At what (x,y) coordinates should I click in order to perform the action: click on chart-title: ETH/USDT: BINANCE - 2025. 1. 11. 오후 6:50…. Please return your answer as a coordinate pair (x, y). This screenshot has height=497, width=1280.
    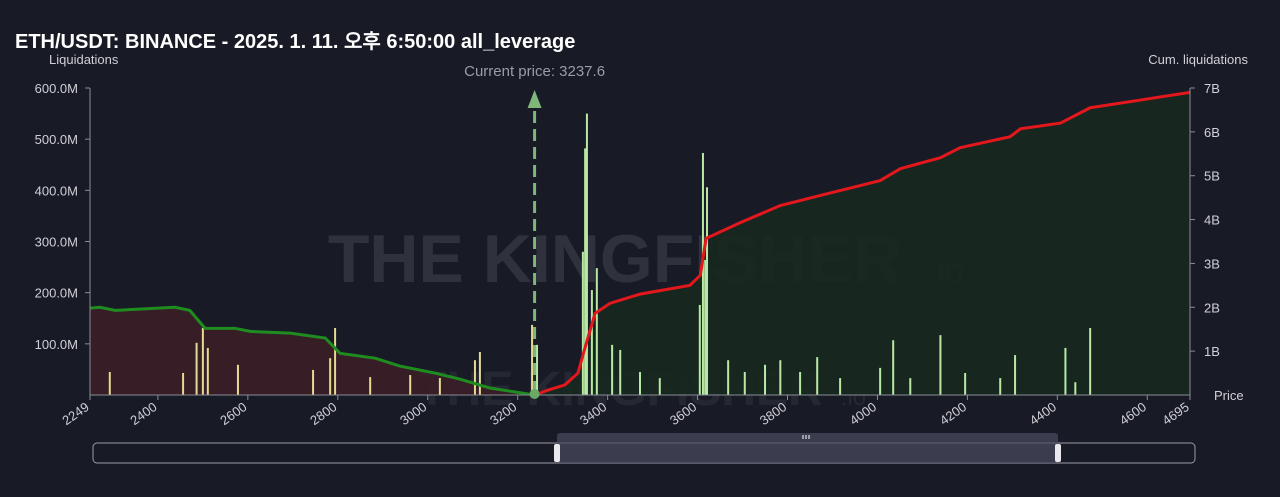
    Looking at the image, I should click on (295, 41).